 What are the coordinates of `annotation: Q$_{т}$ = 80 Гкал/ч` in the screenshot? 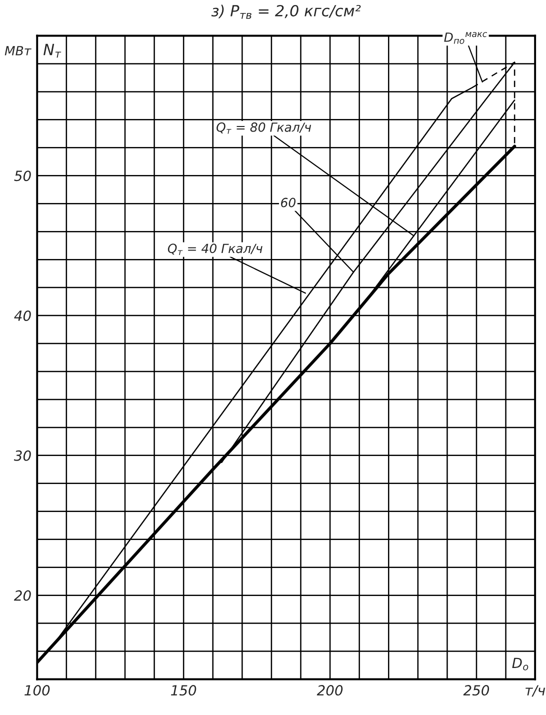 It's located at (264, 128).